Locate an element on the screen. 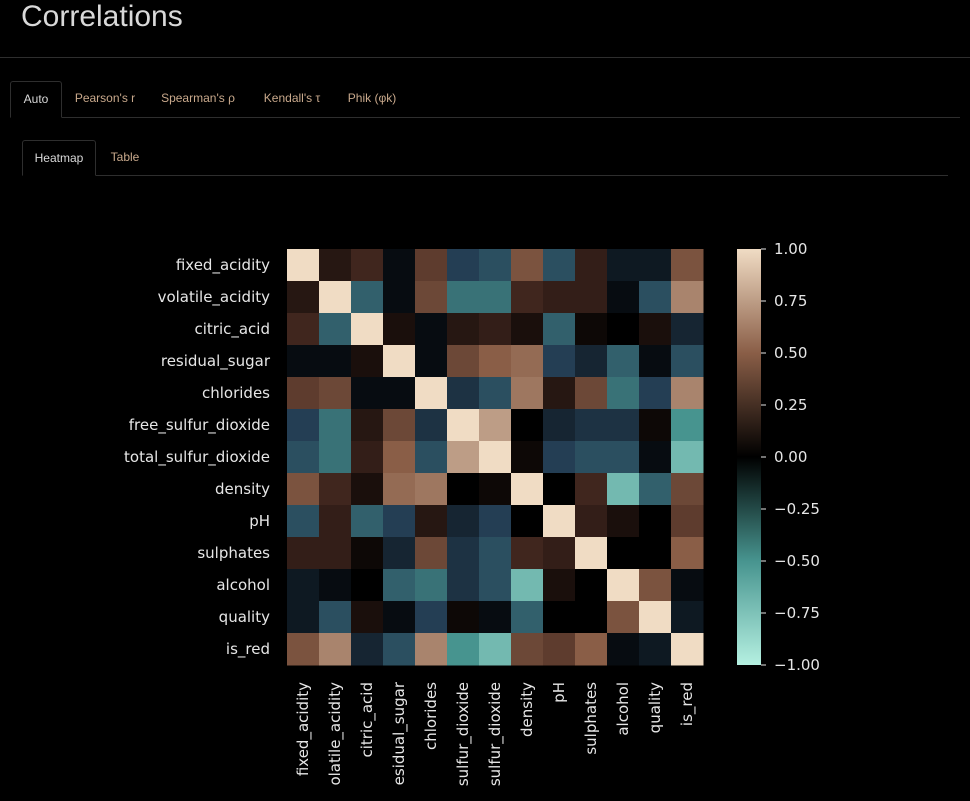 Image resolution: width=970 pixels, height=801 pixels. x-tick-label: quality is located at coordinates (655, 707).